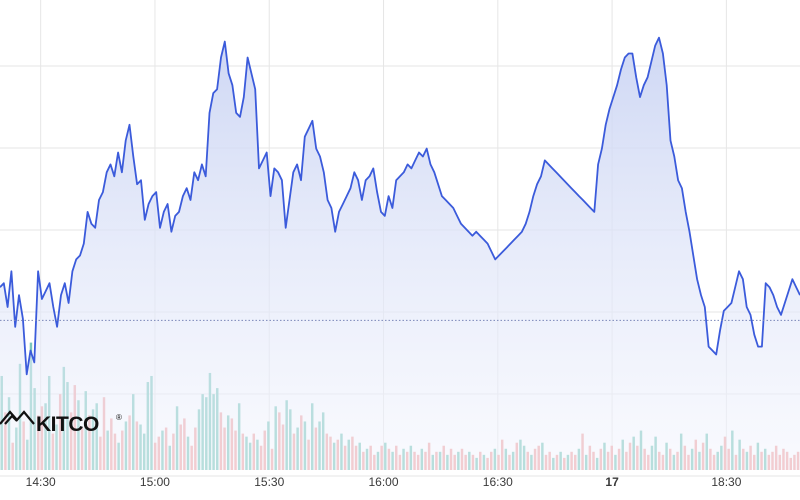  What do you see at coordinates (17, 417) in the screenshot?
I see `kitco-logo-icon` at bounding box center [17, 417].